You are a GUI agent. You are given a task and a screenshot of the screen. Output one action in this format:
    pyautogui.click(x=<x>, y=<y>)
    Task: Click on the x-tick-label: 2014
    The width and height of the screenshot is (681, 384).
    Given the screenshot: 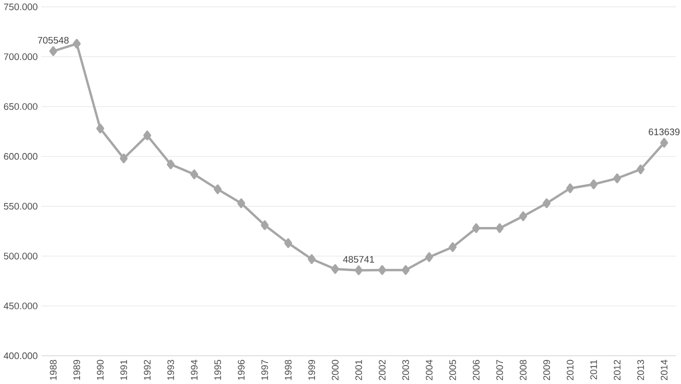 What is the action you would take?
    pyautogui.click(x=664, y=370)
    